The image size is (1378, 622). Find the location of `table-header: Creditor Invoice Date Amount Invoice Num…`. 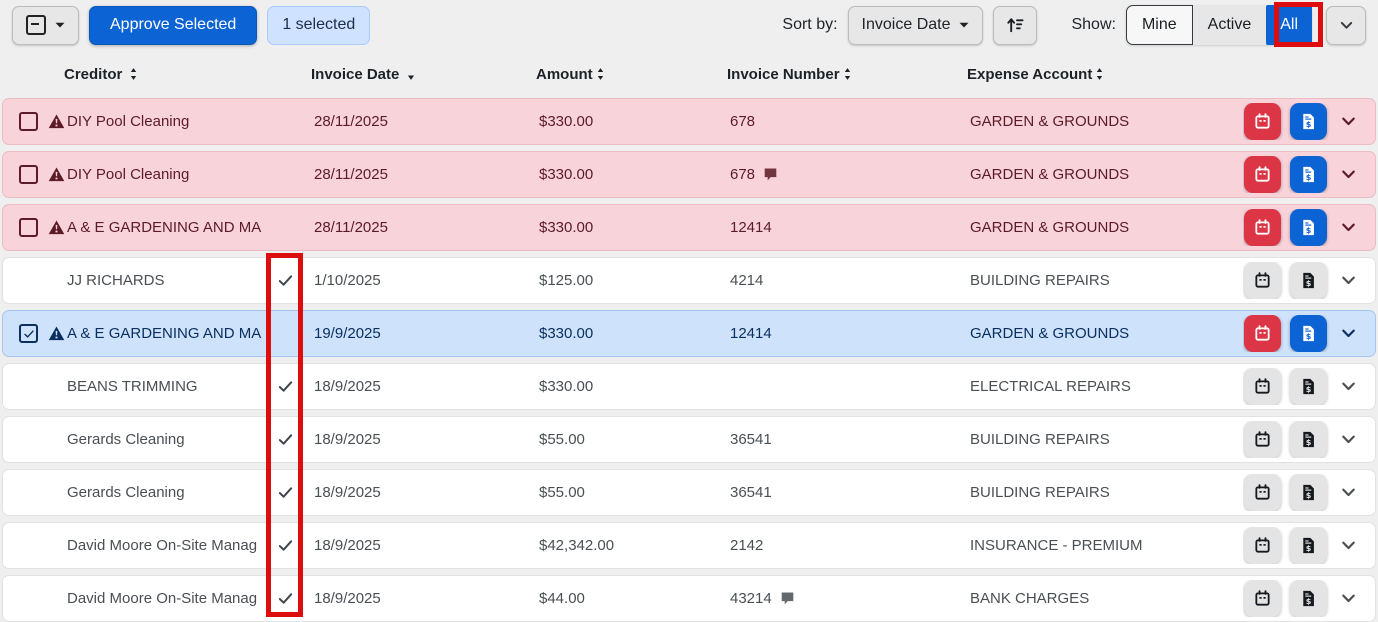

table-header: Creditor Invoice Date Amount Invoice Num… is located at coordinates (689, 74).